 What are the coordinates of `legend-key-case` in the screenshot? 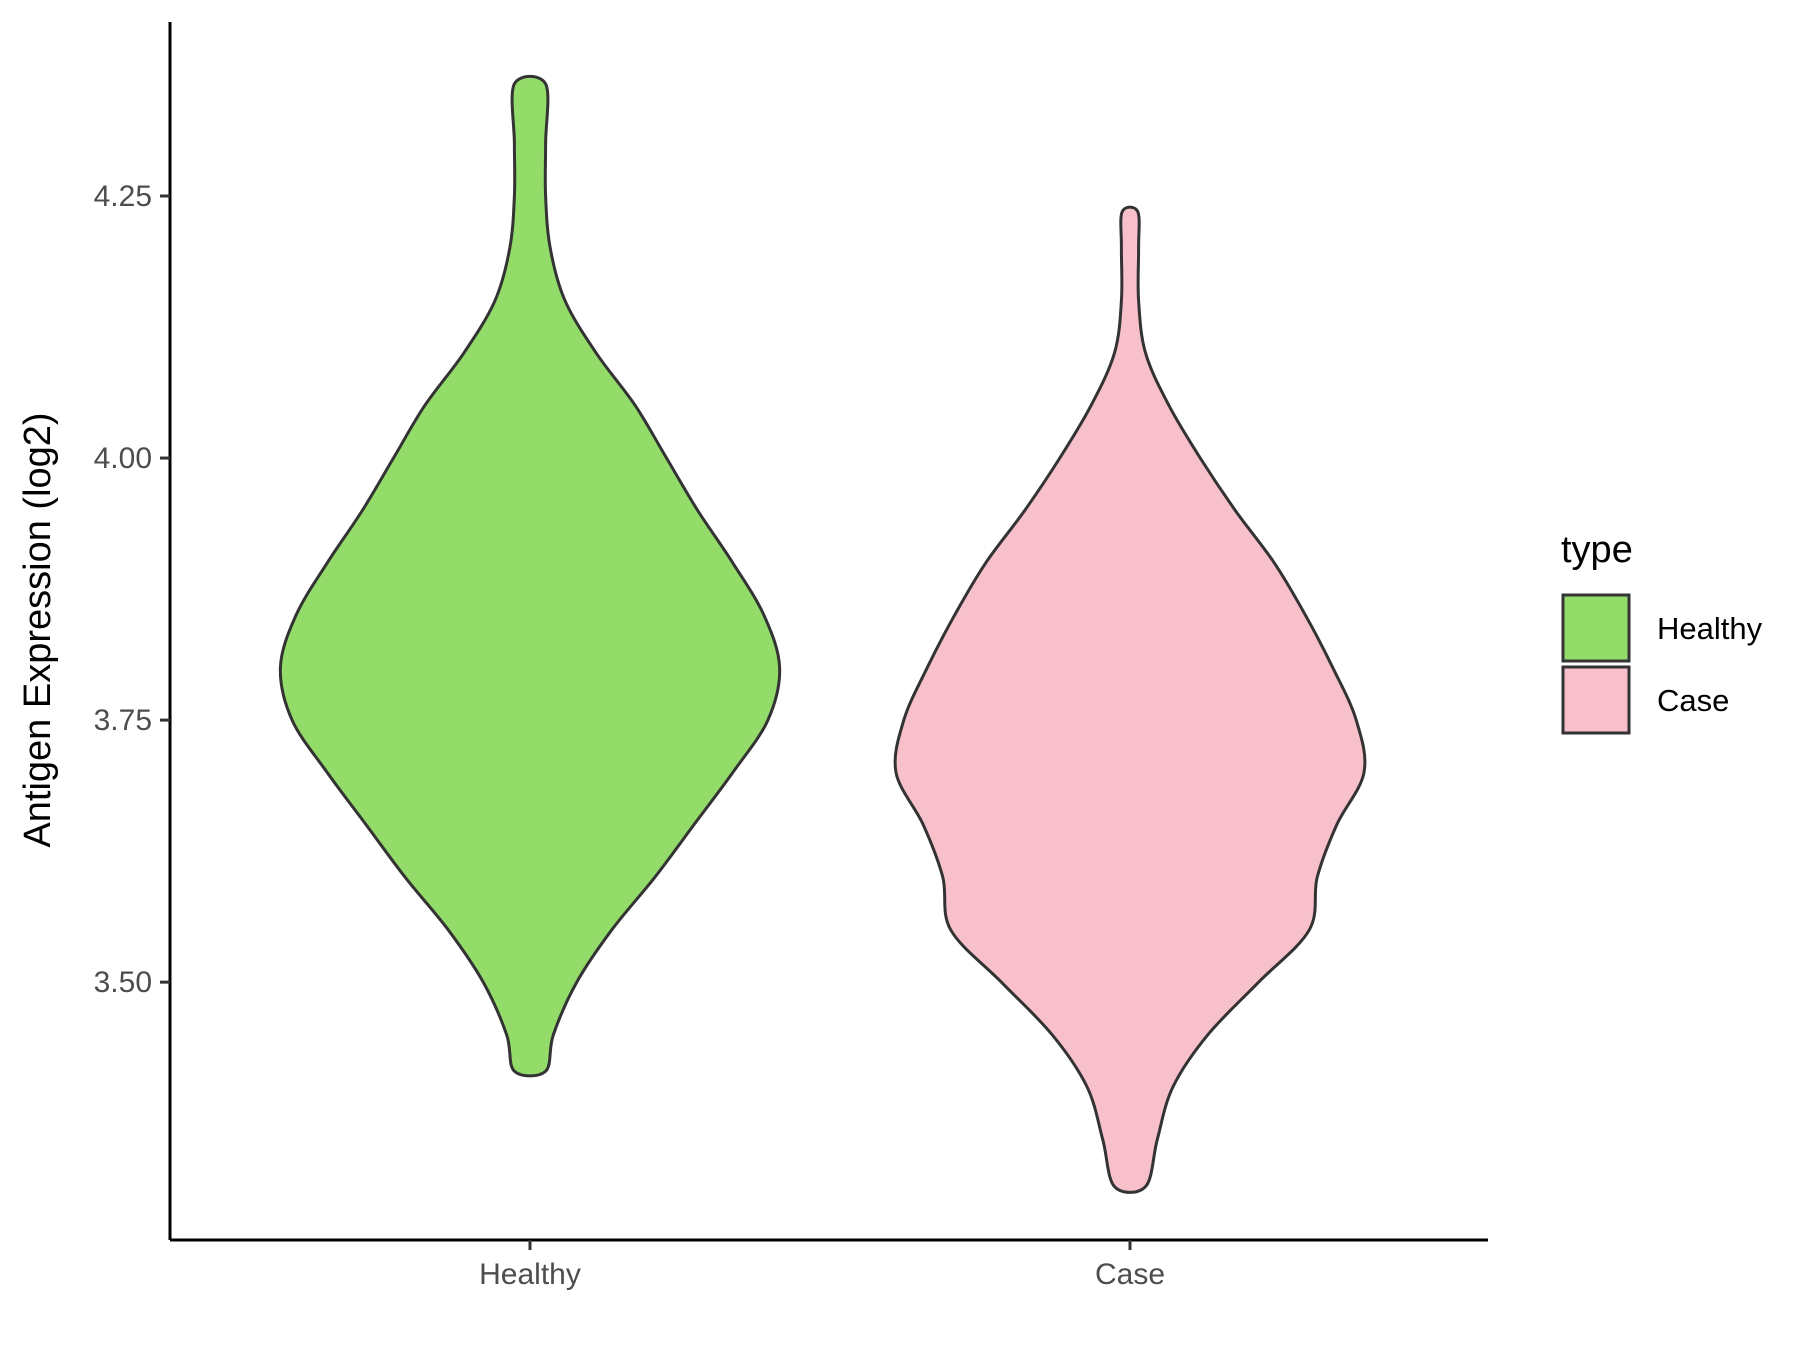 It's located at (1596, 700).